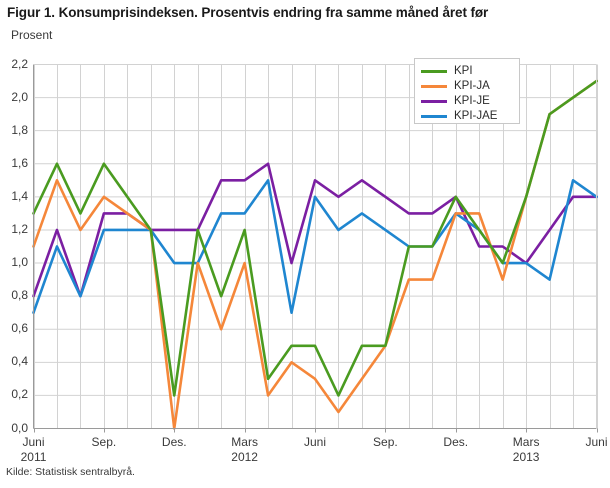  What do you see at coordinates (19, 195) in the screenshot?
I see `y-tick-label: 1,4` at bounding box center [19, 195].